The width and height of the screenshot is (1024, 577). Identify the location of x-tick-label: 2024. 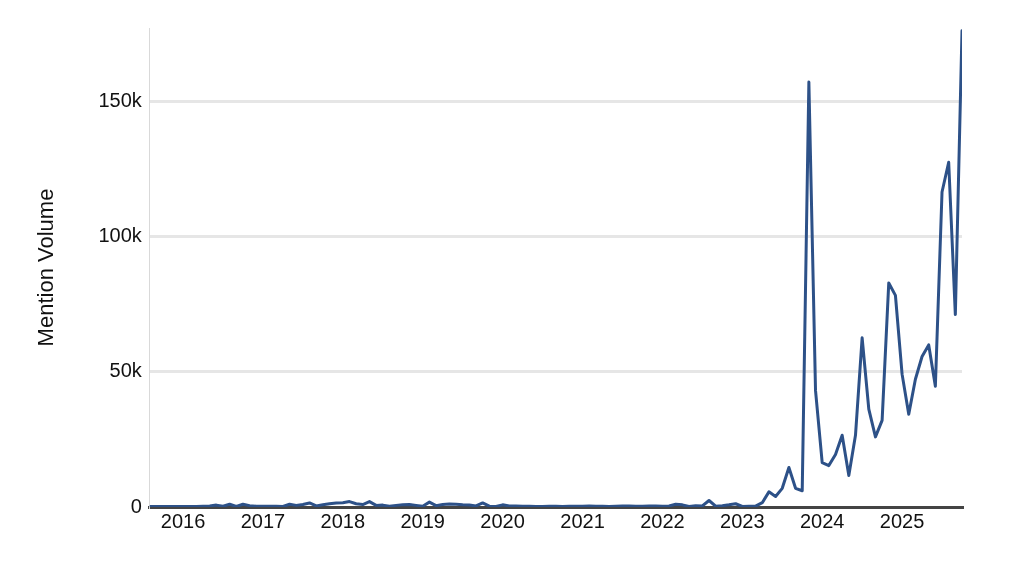
(822, 520).